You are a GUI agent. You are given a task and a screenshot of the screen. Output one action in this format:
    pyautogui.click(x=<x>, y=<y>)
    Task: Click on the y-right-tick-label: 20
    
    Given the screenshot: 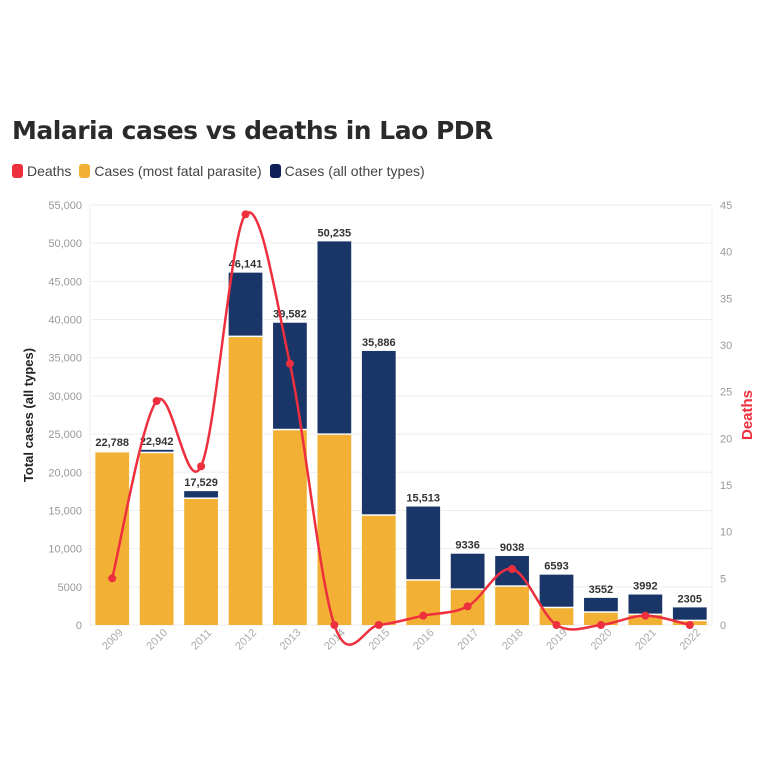 What is the action you would take?
    pyautogui.click(x=726, y=439)
    